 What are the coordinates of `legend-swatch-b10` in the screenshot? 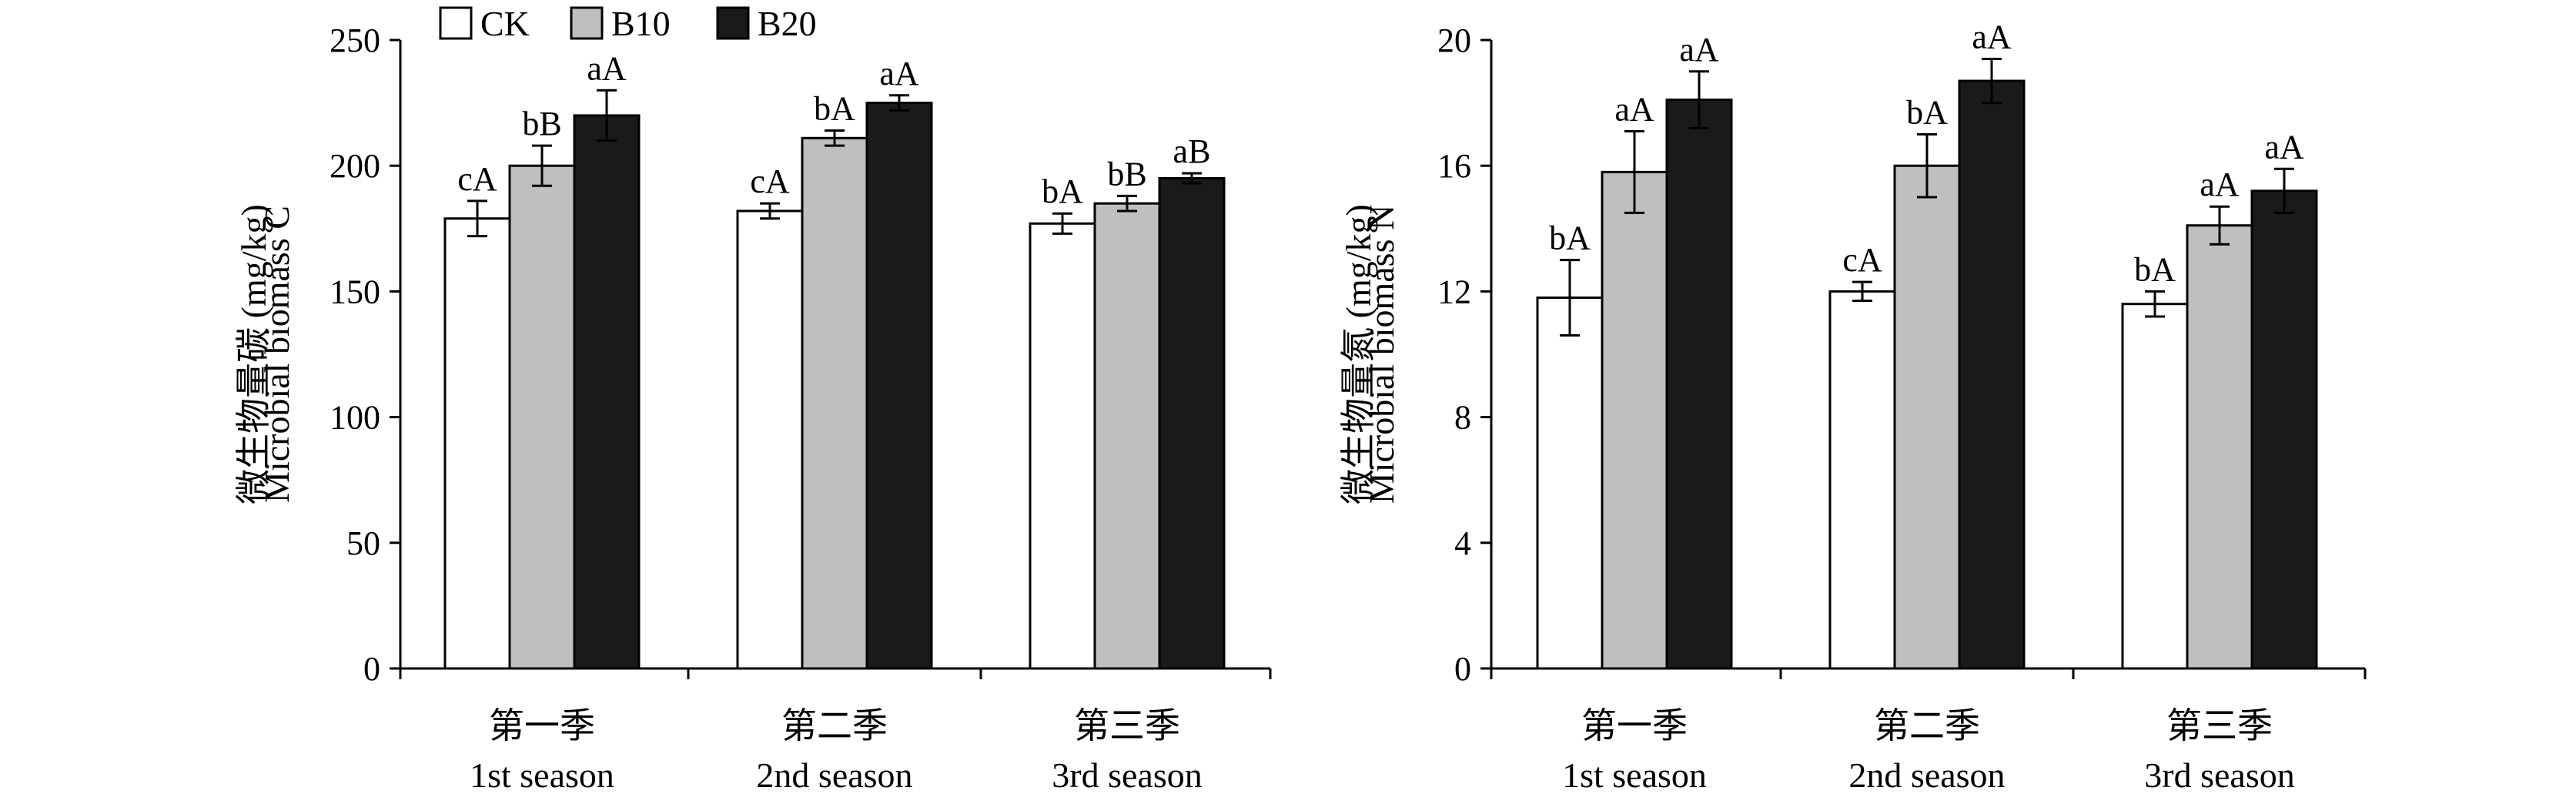 It's located at (587, 23).